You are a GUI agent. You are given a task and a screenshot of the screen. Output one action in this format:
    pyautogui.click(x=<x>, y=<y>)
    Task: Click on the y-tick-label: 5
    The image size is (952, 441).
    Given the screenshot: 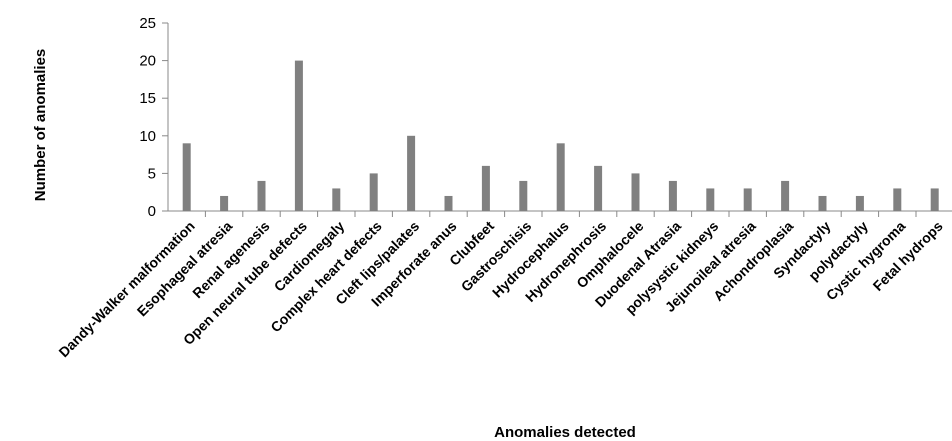 What is the action you would take?
    pyautogui.click(x=152, y=173)
    